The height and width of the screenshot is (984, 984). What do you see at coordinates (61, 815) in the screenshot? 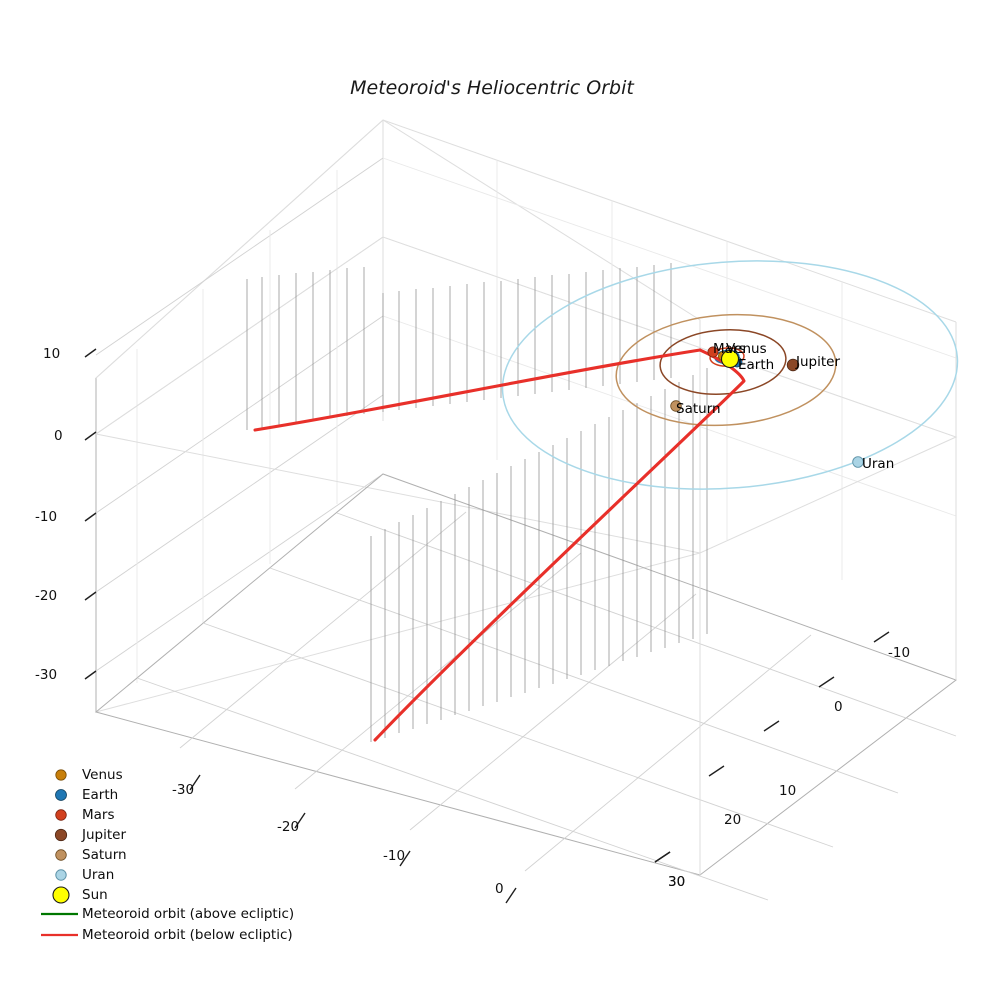
I see `legend-marker-mars` at bounding box center [61, 815].